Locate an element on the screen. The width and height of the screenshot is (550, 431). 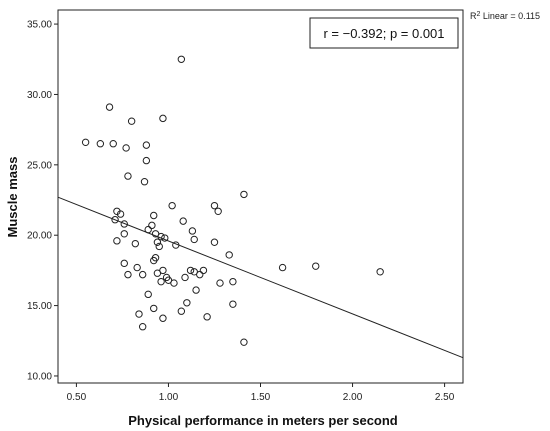
x-tick-label: 1.00 is located at coordinates (169, 397).